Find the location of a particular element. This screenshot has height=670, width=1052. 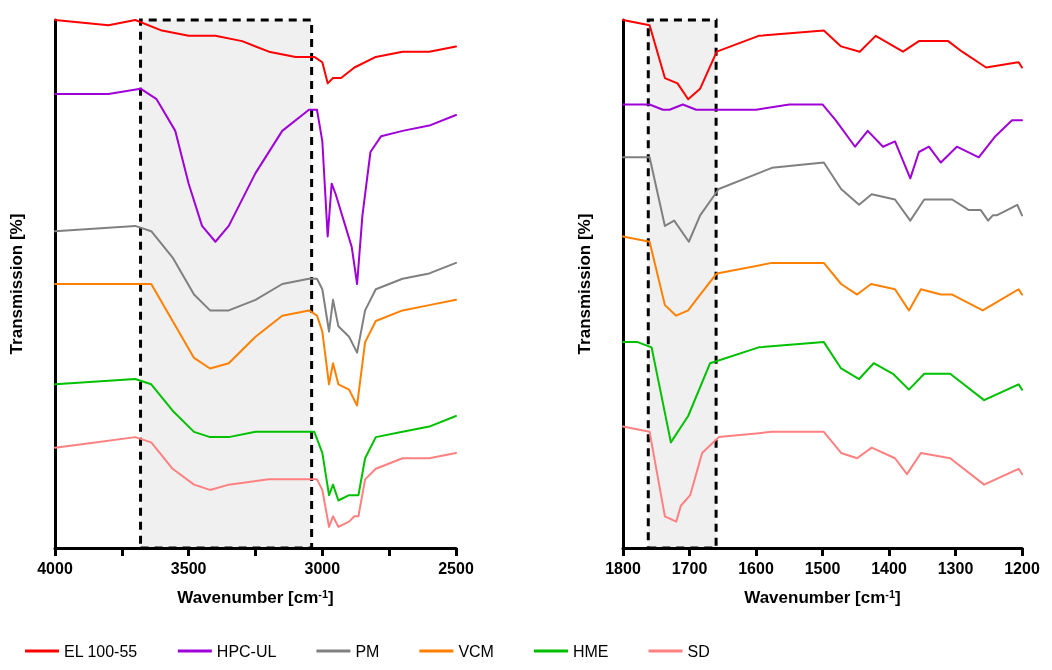

x-tick-label: 2500 is located at coordinates (456, 568).